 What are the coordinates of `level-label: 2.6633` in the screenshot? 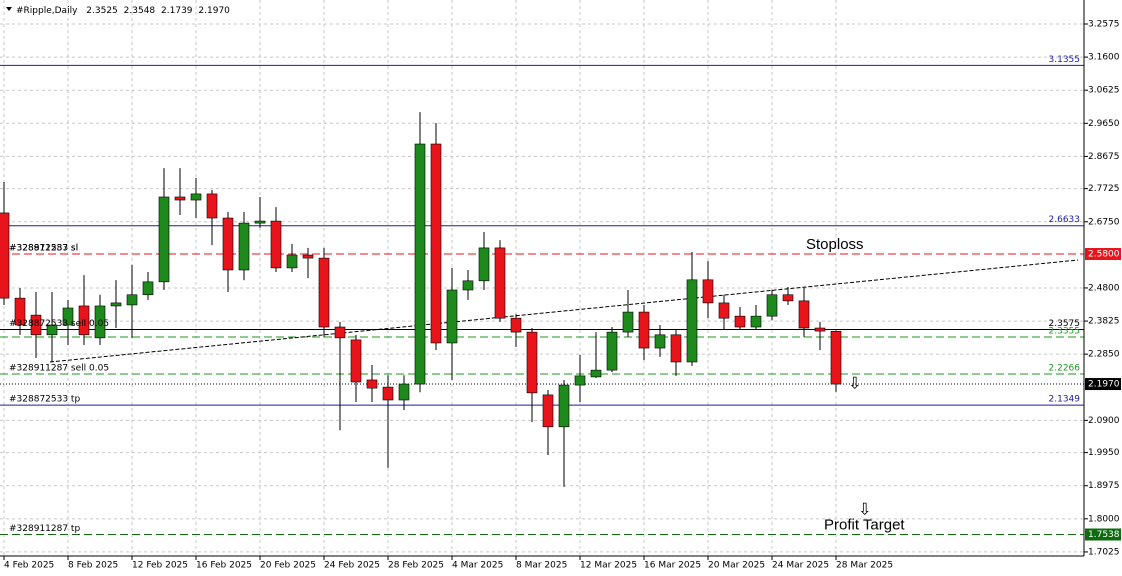 It's located at (1065, 220).